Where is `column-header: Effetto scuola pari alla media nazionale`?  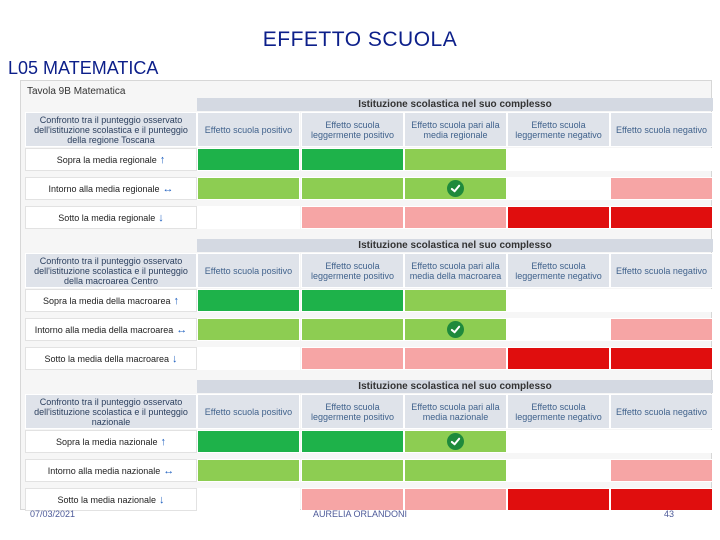
column-header: Effetto scuola pari alla media nazionale is located at coordinates (455, 411).